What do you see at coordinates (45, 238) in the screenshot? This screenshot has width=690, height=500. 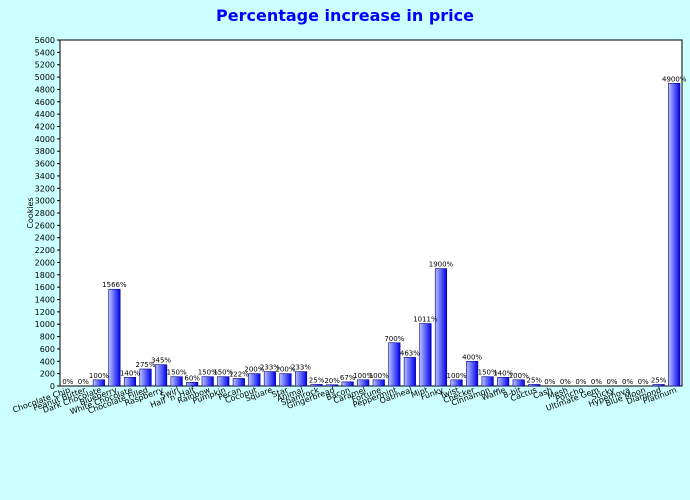 I see `y-tick-label: 2400` at bounding box center [45, 238].